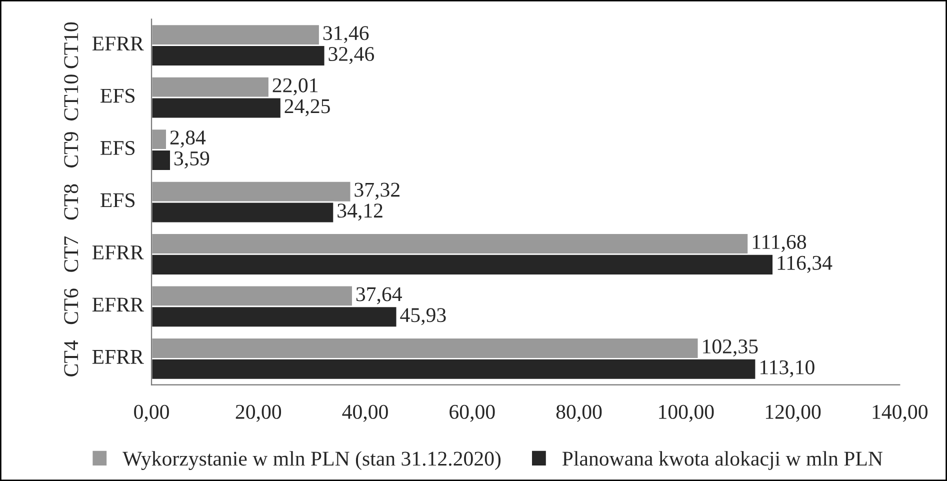 The height and width of the screenshot is (481, 947). What do you see at coordinates (192, 159) in the screenshot?
I see `data-label: 3,59` at bounding box center [192, 159].